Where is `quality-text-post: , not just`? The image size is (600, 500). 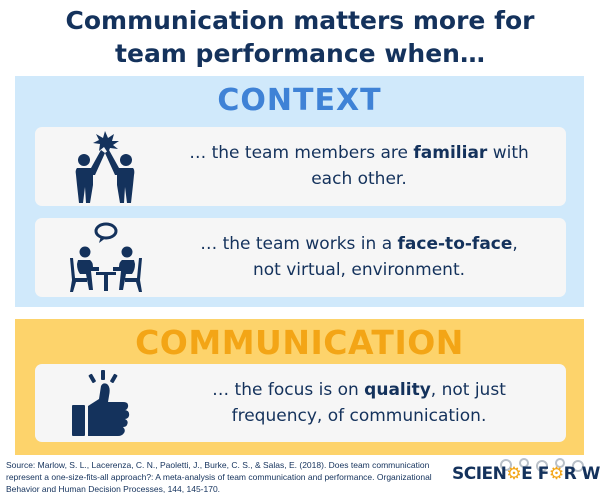 quality-text-post: , not just is located at coordinates (468, 390).